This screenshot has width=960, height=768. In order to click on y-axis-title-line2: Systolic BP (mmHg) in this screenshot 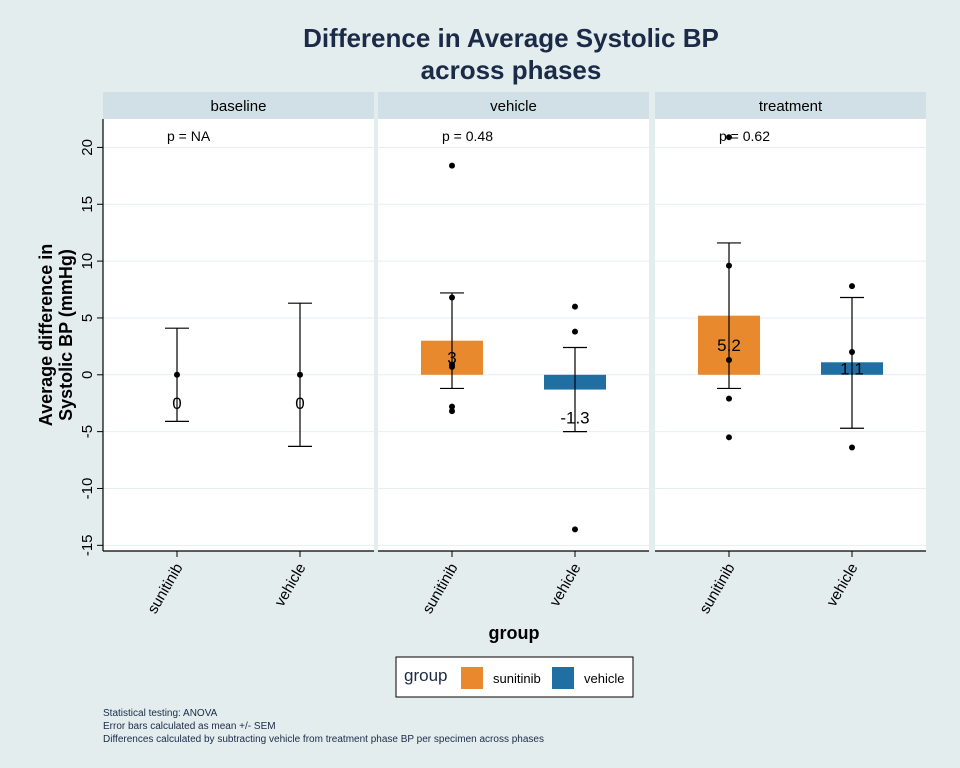, I will do `click(66, 335)`.